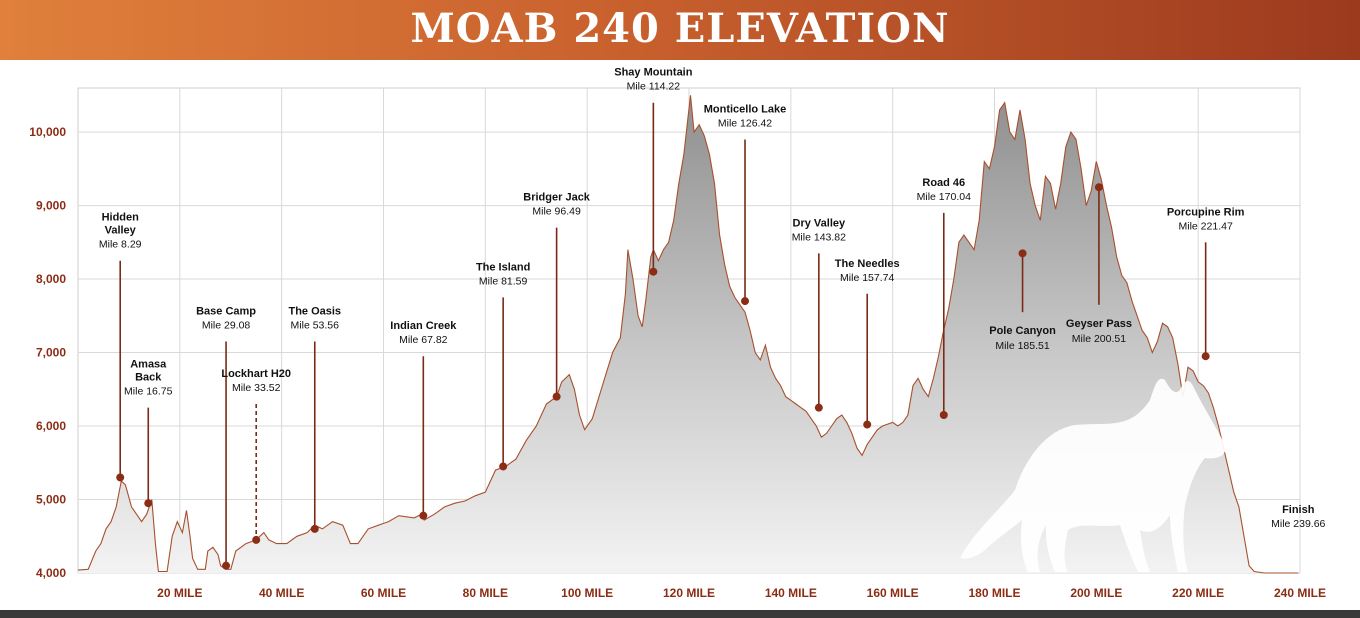 The image size is (1360, 618). What do you see at coordinates (51, 353) in the screenshot?
I see `y-tick-label: 7,000` at bounding box center [51, 353].